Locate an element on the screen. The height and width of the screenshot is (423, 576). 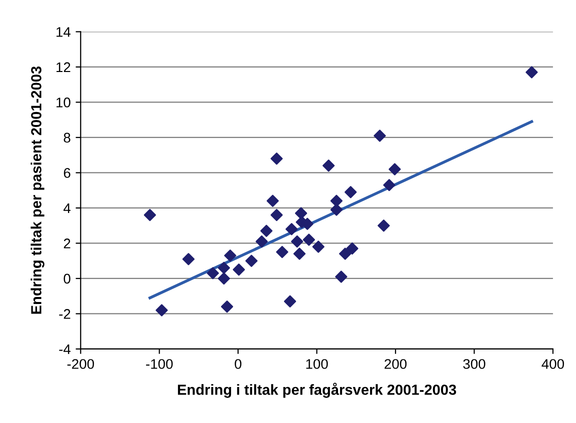
y-tick-label: 0 is located at coordinates (67, 279).